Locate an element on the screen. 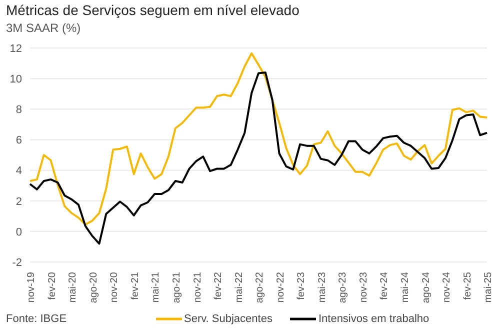 This screenshot has width=501, height=334. y-tick-label: 4 is located at coordinates (19, 171).